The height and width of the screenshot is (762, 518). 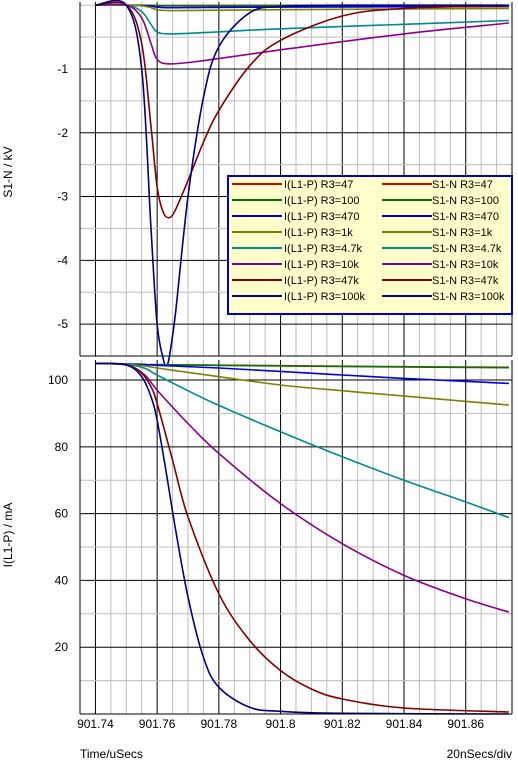 What do you see at coordinates (479, 754) in the screenshot?
I see `time-per-division-label: 20nSecs/div` at bounding box center [479, 754].